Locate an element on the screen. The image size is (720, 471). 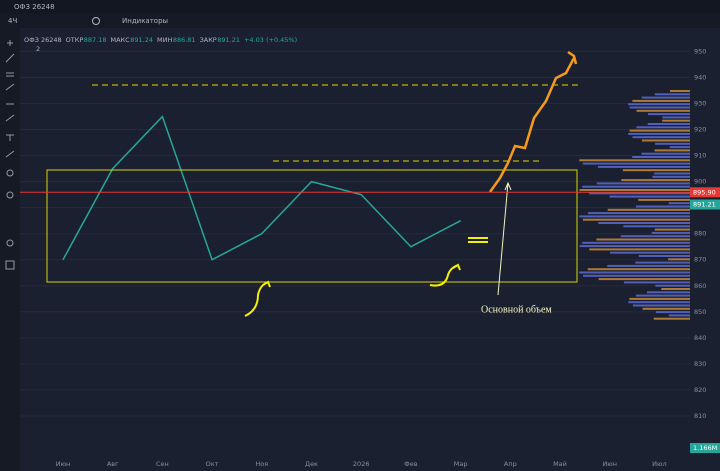
y-tick-label: 920 is located at coordinates (700, 130).